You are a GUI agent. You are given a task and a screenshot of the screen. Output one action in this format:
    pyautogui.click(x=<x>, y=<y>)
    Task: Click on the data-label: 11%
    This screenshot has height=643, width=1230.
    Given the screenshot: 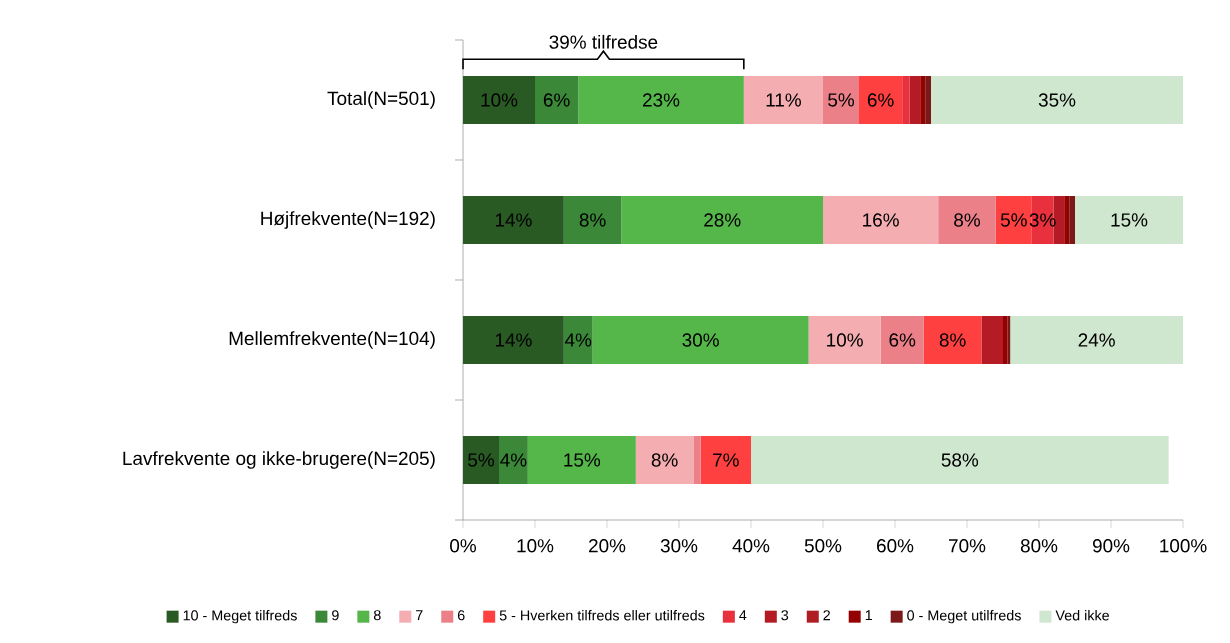 What is the action you would take?
    pyautogui.click(x=783, y=100)
    